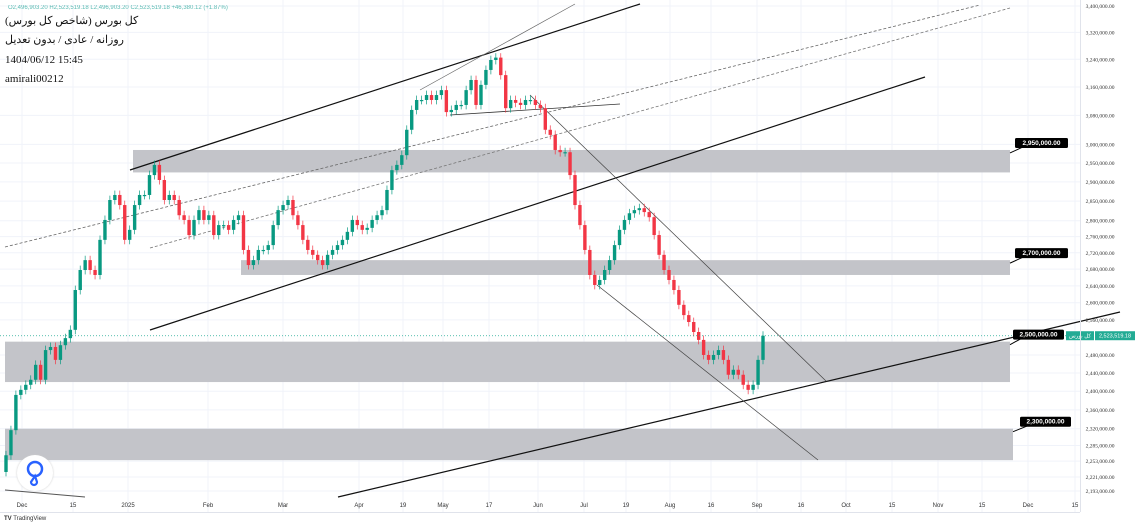  Describe the element at coordinates (1100, 270) in the screenshot. I see `y-tick-label: 2,680,000.00` at that location.